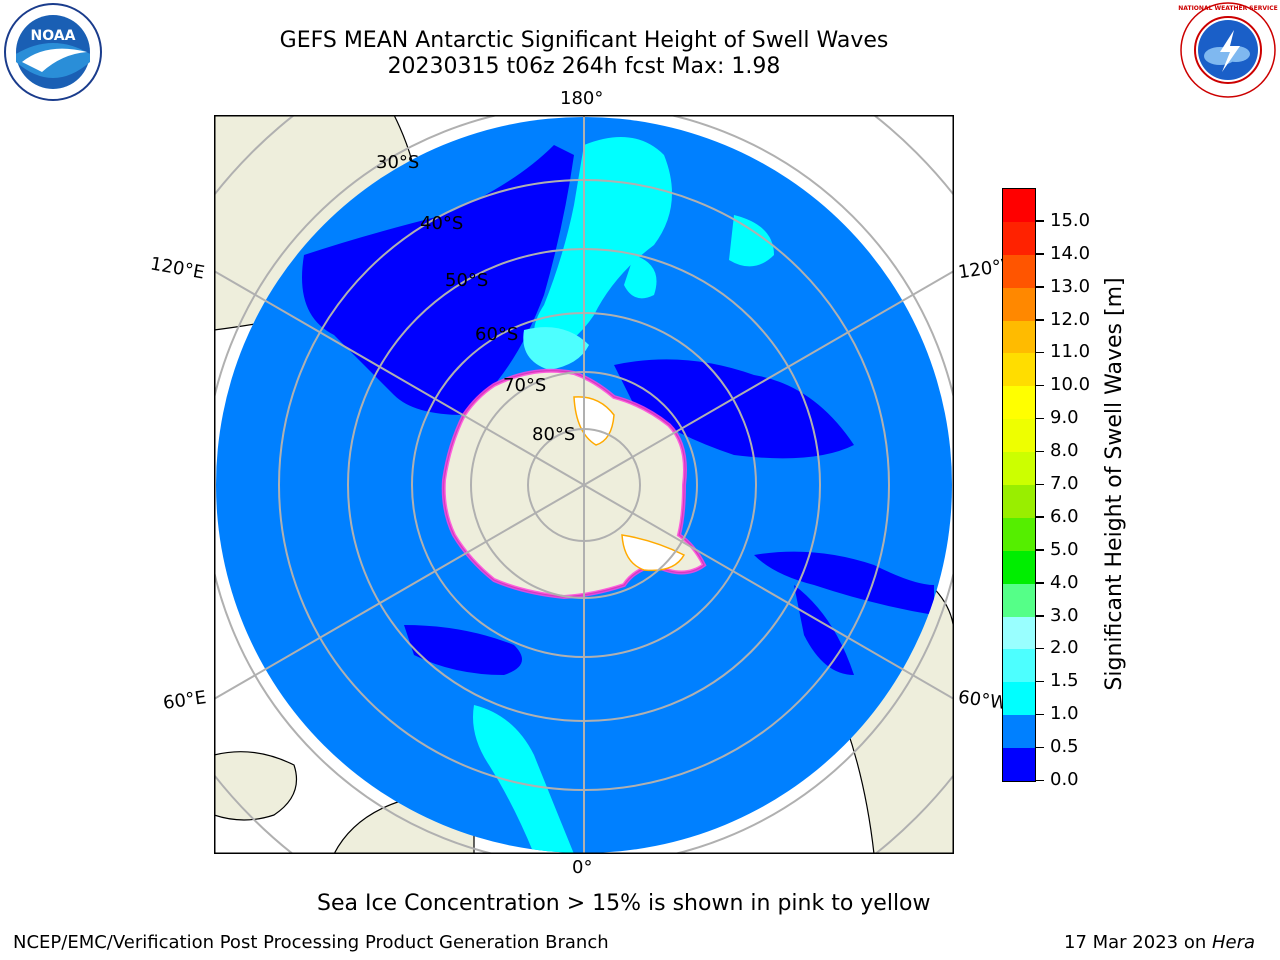  I want to click on colorbar-tick-label: 0.0, so click(1064, 779).